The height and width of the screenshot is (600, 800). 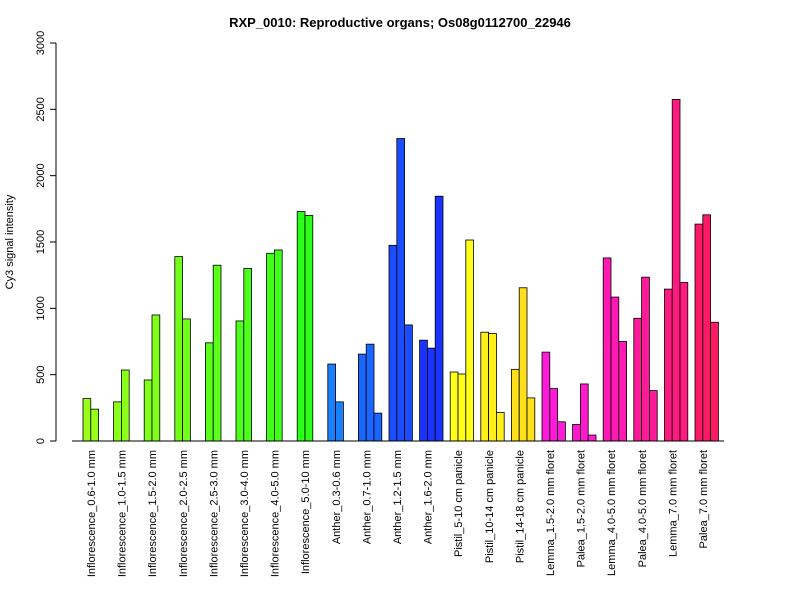 I want to click on x-tick-label: Palea_4.0-5.0 mm floret, so click(x=643, y=508).